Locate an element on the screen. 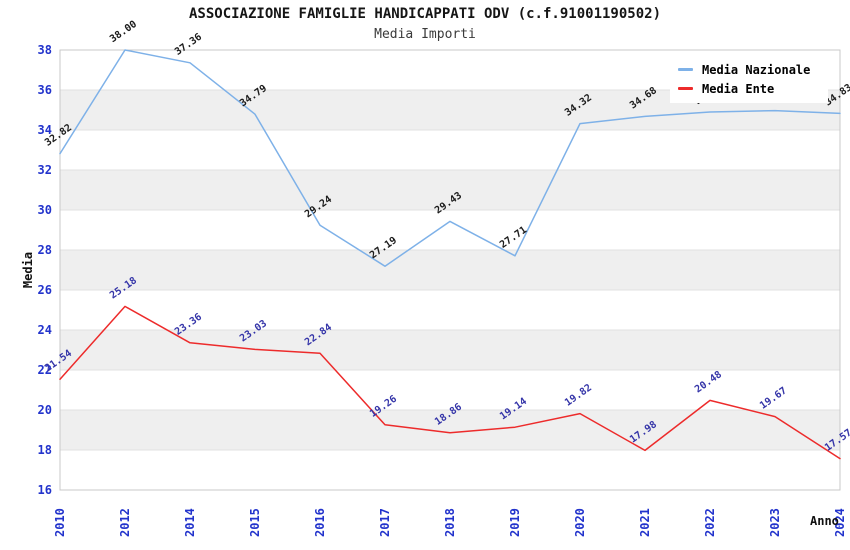  y-tick-label: 16 is located at coordinates (45, 490).